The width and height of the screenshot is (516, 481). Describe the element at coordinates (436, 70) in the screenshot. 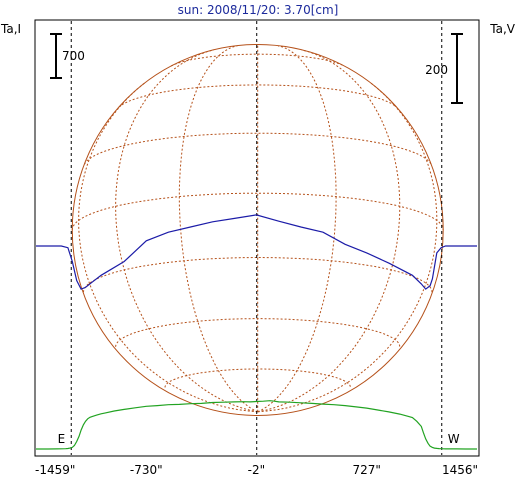

I see `polarization-scale-label: 200` at that location.